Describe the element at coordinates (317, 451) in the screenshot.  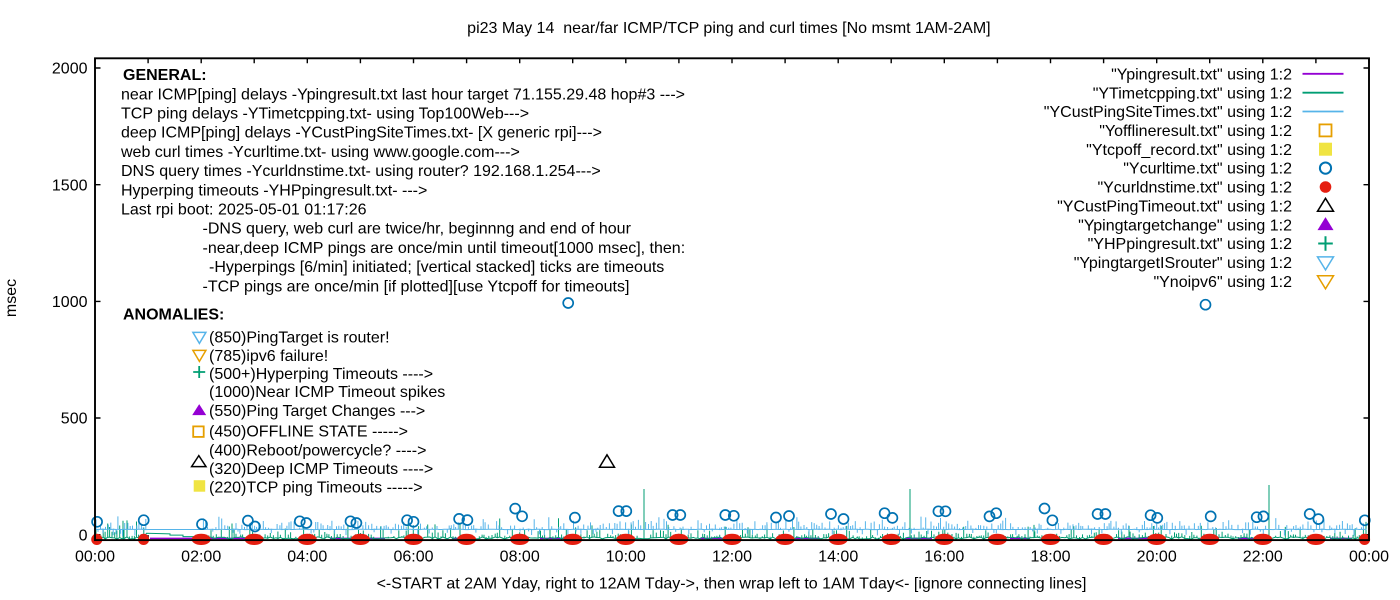
I see `svg-text: (400)Reboot/powercycle? ---->` at that location.